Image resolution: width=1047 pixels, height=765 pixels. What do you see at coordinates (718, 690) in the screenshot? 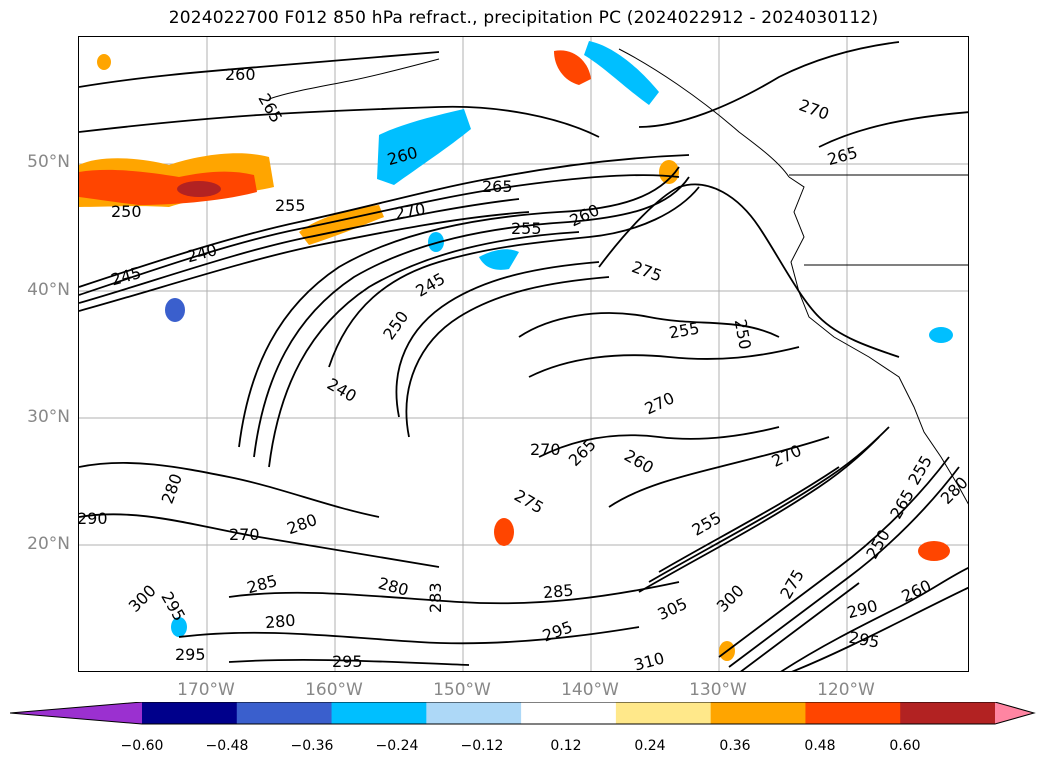
I see `lon-label-130w: 130°W` at bounding box center [718, 690].